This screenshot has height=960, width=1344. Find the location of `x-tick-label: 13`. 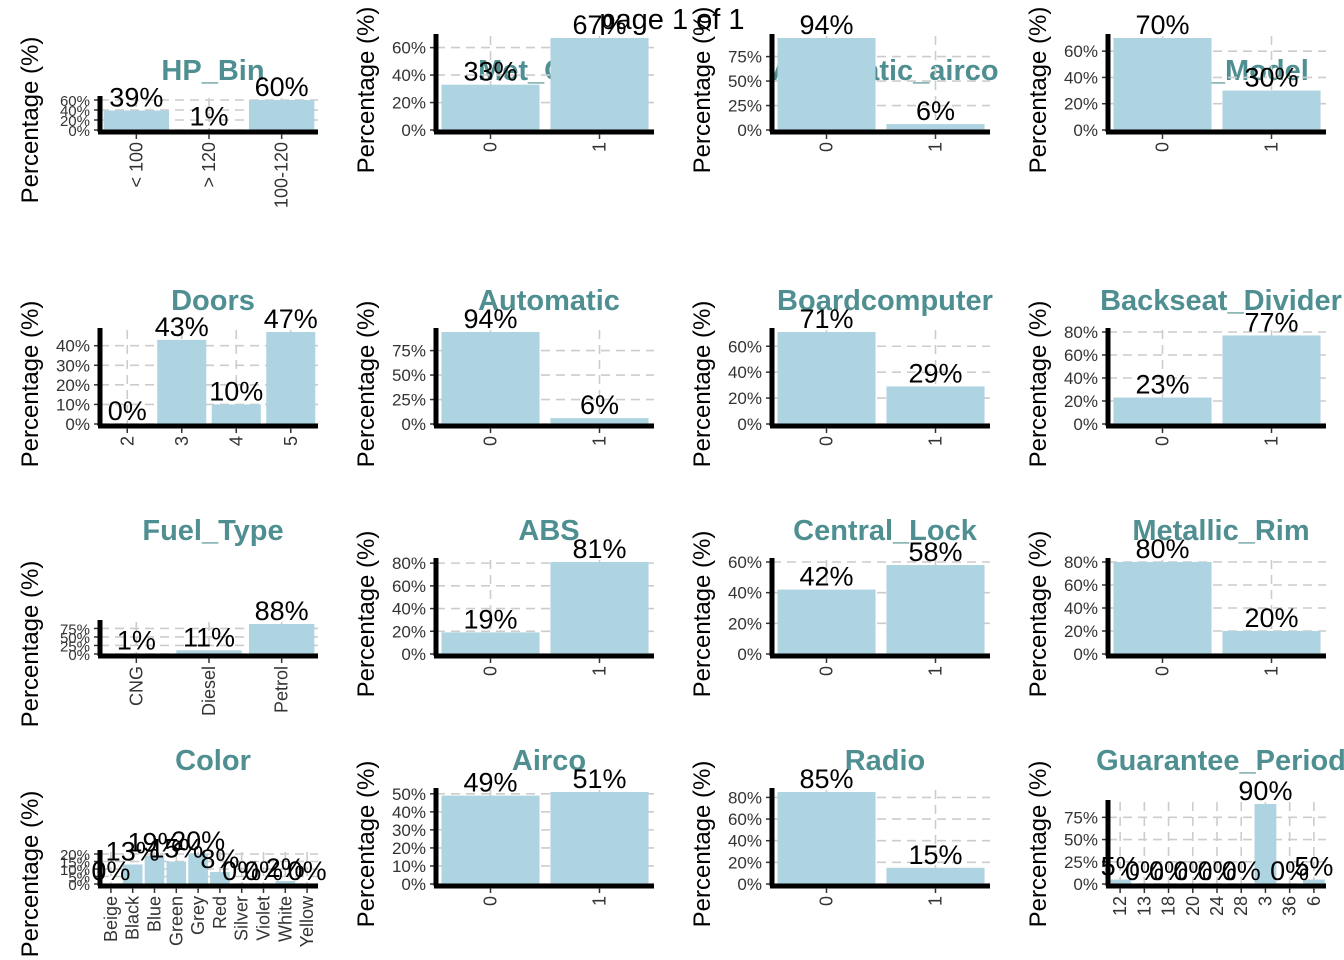

x-tick-label: 13 is located at coordinates (1144, 906).